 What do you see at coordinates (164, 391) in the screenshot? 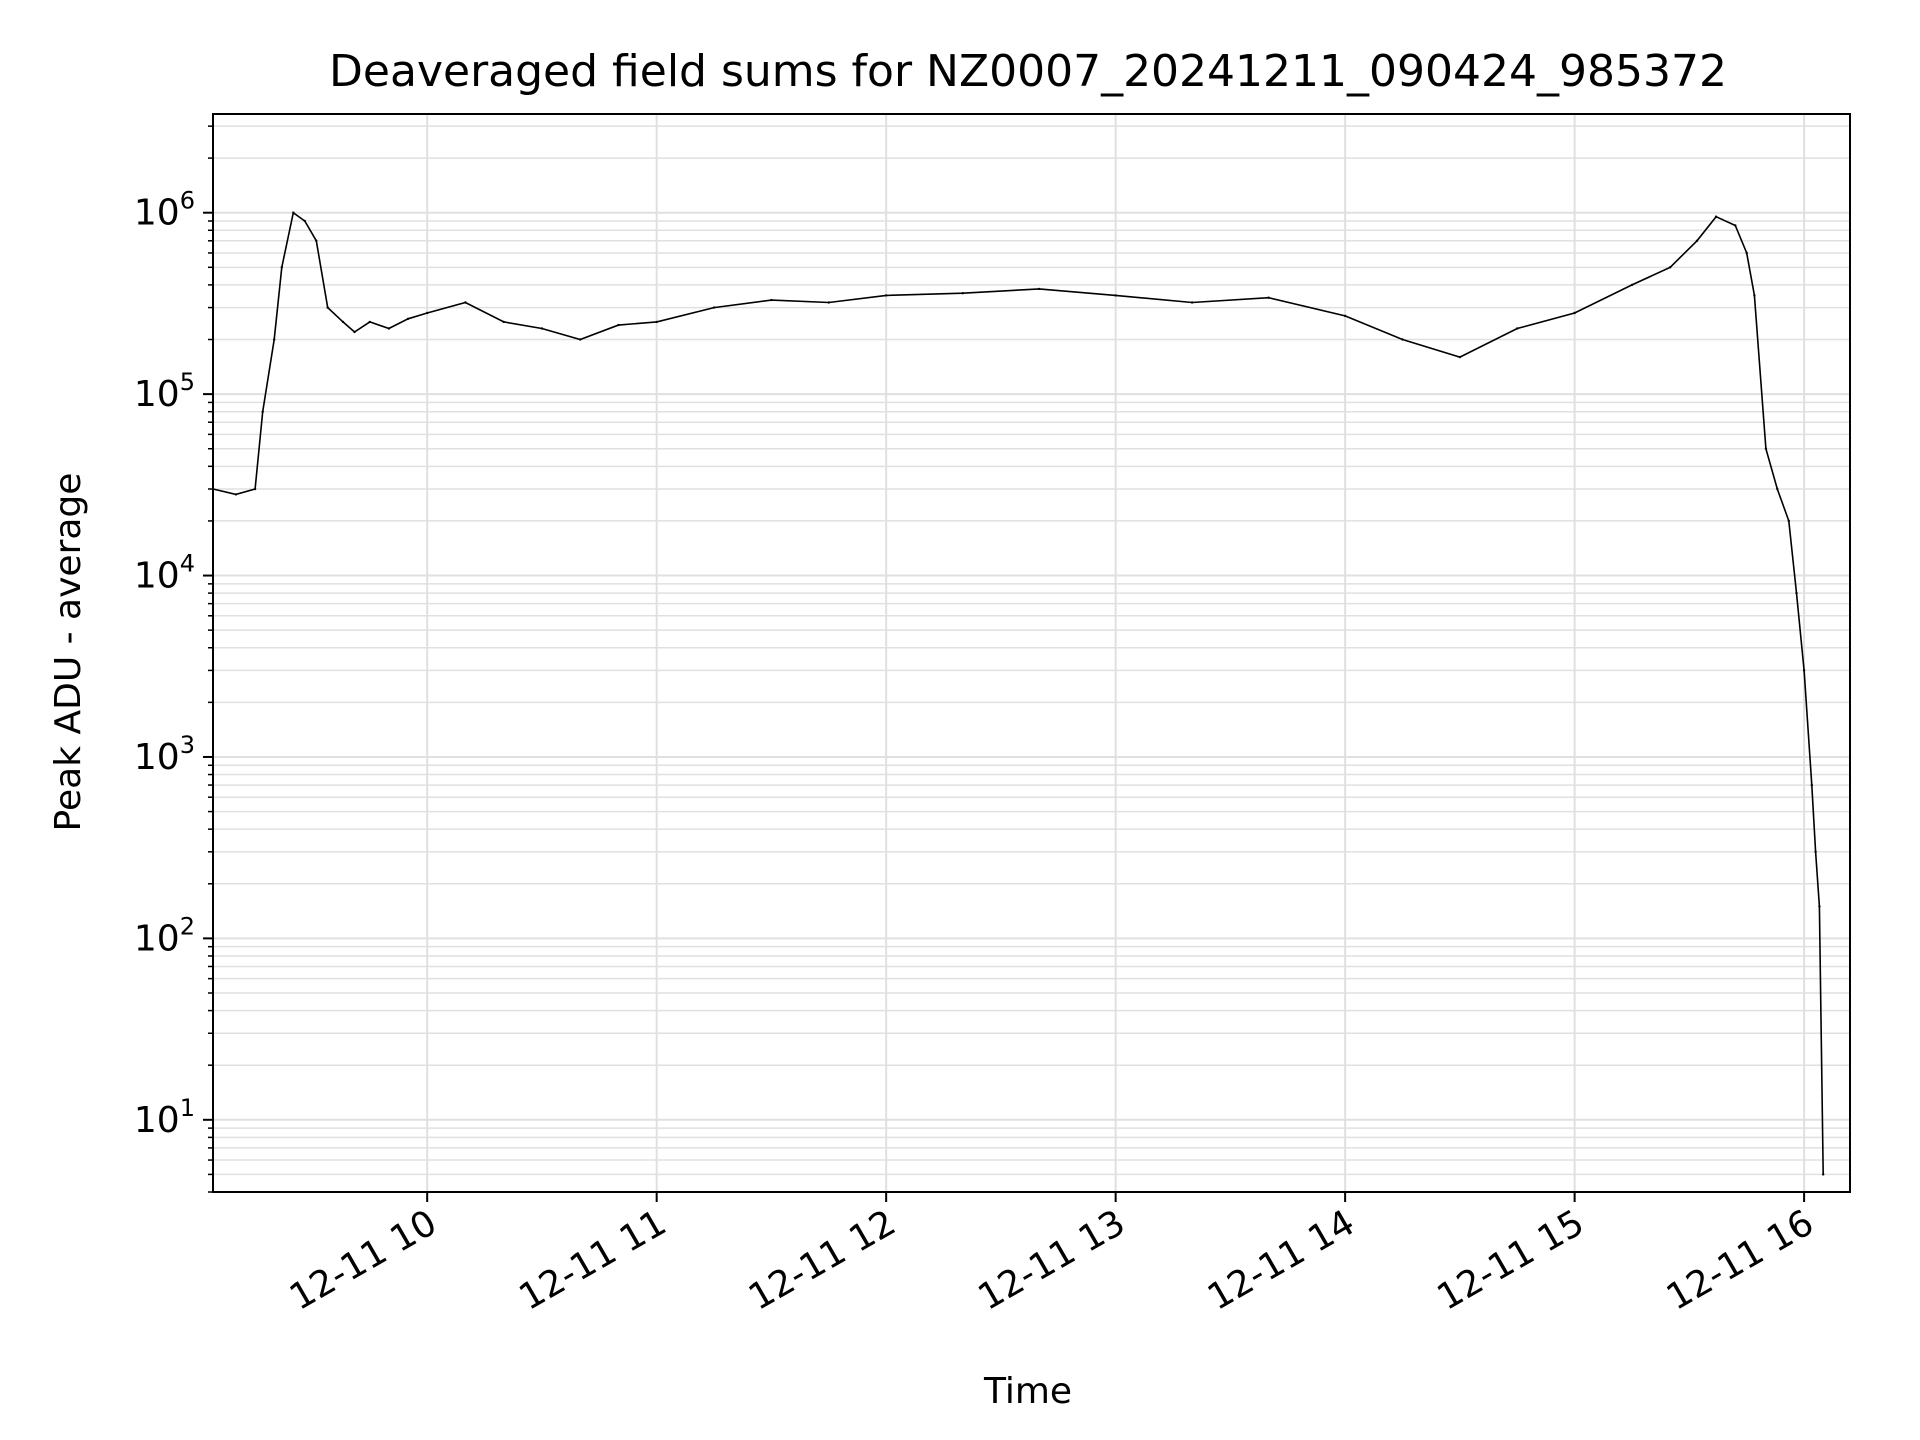
I see `y-tick-label: 10⁵` at bounding box center [164, 391].